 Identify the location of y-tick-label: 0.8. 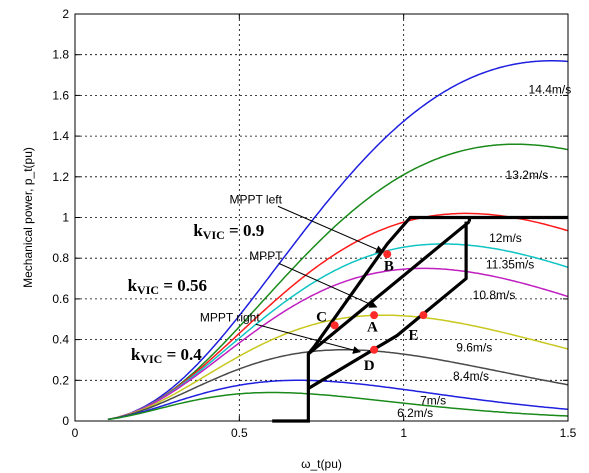
(60, 258).